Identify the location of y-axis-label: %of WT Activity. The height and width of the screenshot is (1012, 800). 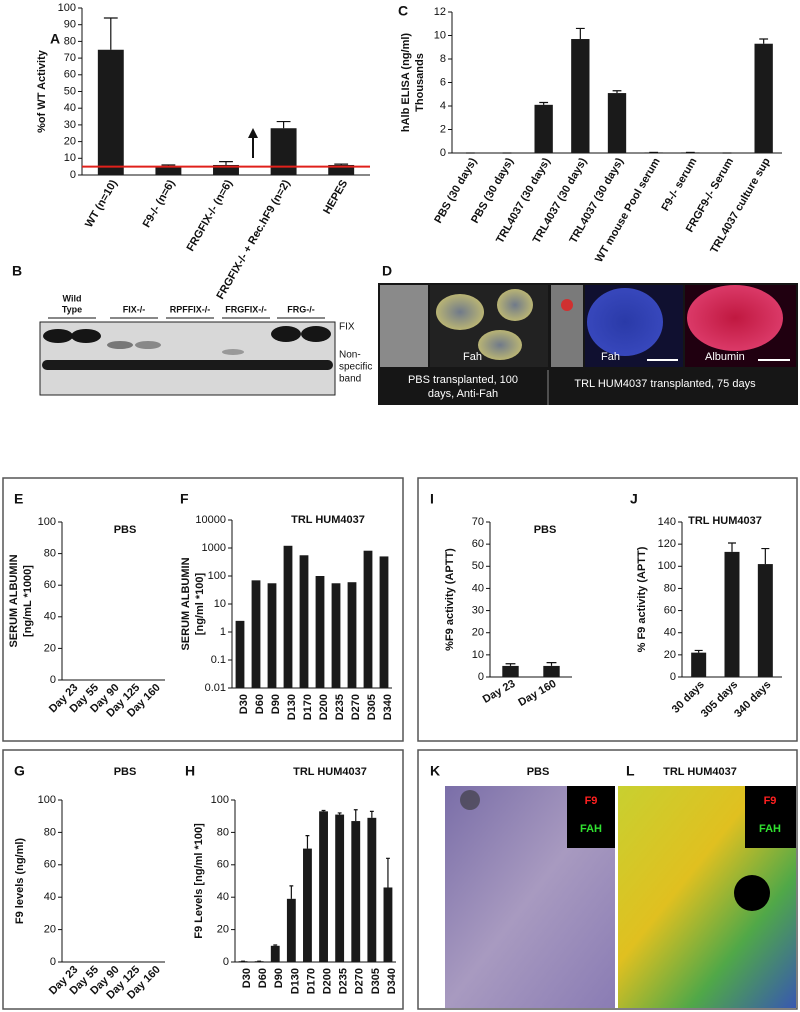
(42, 91).